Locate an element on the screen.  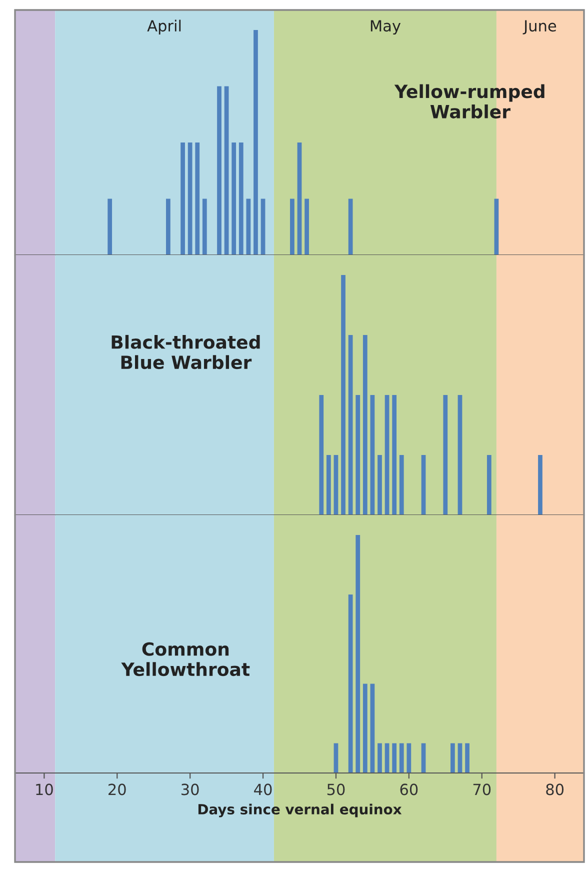
text: Yellow-rumped Warbler is located at coordinates (469, 101).